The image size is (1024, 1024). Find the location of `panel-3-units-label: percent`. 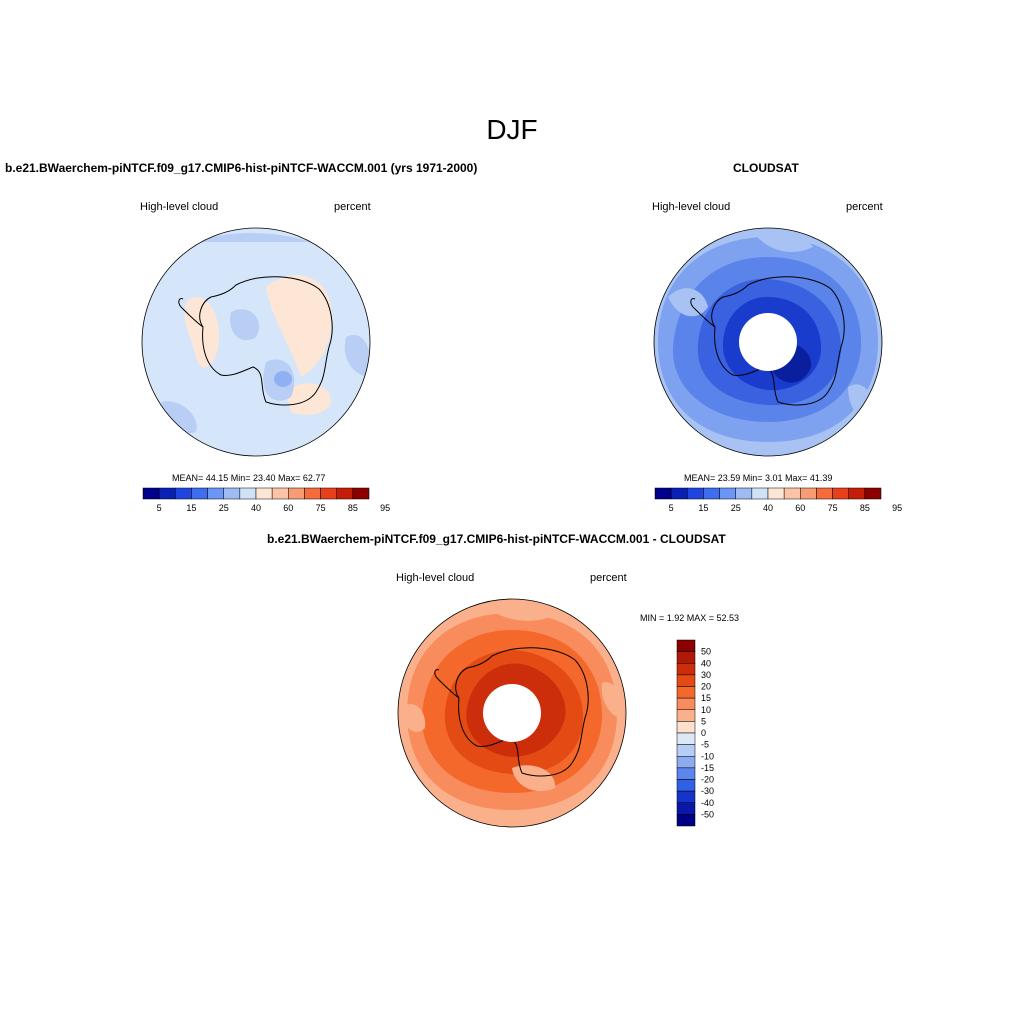

panel-3-units-label: percent is located at coordinates (608, 578).